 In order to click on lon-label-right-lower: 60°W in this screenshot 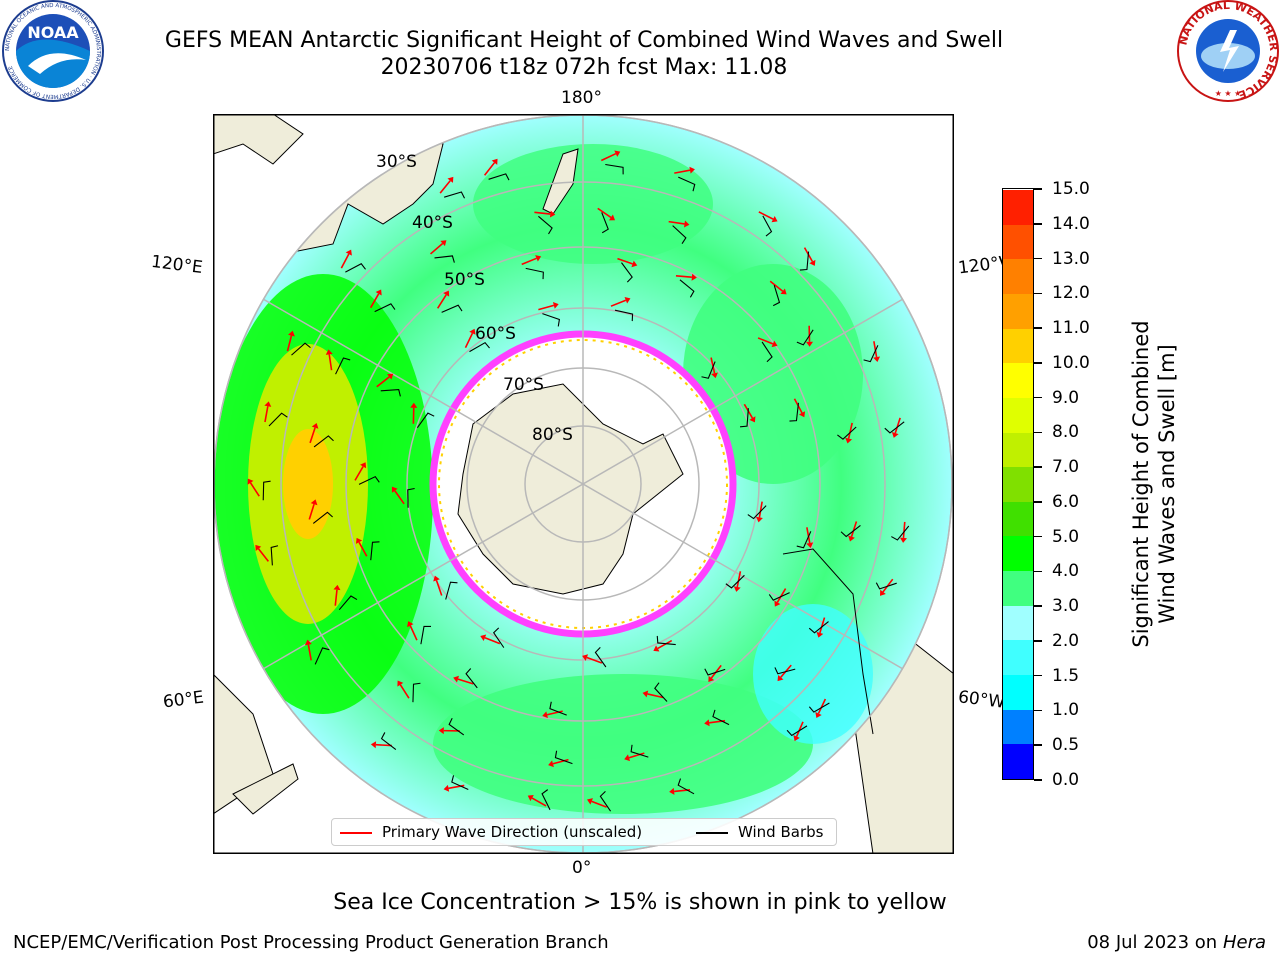, I will do `click(981, 700)`.